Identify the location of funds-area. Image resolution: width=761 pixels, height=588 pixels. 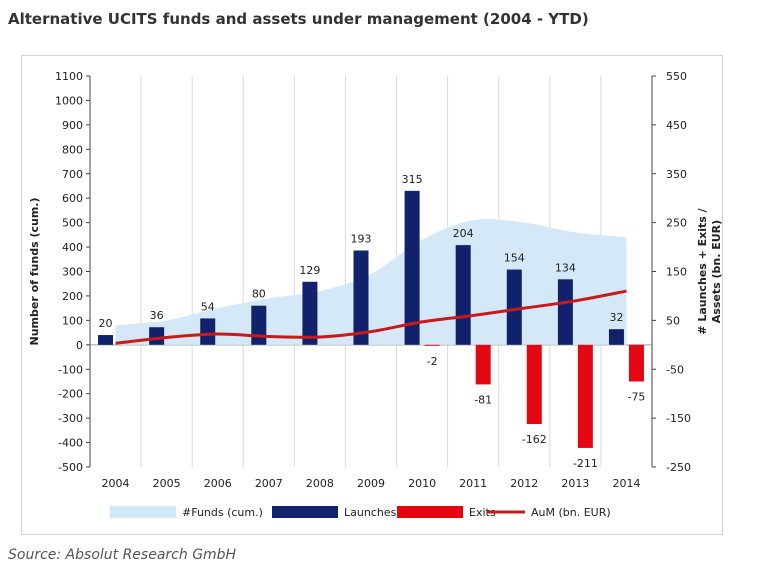
(371, 282).